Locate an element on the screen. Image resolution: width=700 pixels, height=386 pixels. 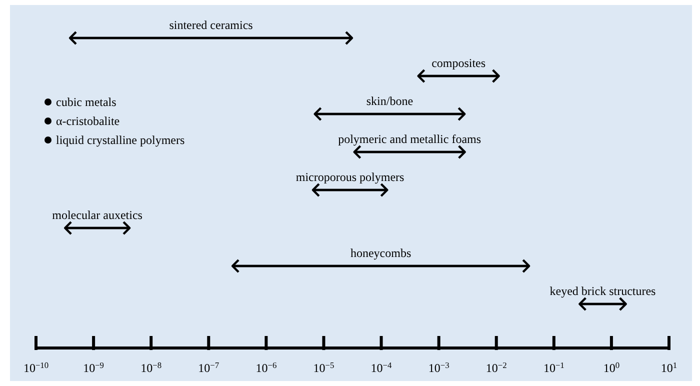
y-tick-label: molecular auxetics is located at coordinates (97, 215).